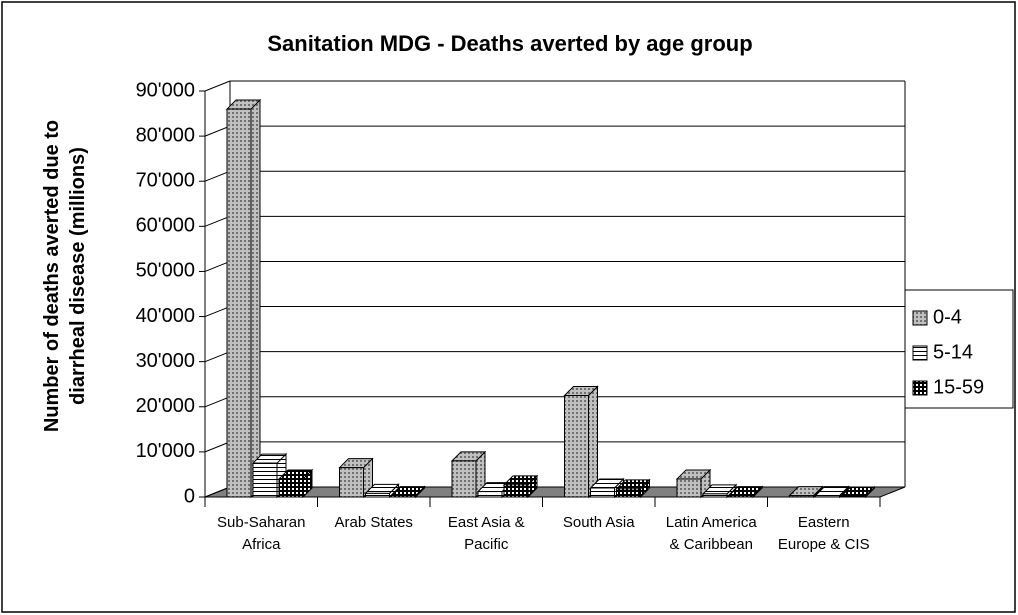  I want to click on y-tick-label: 50'000, so click(165, 271).